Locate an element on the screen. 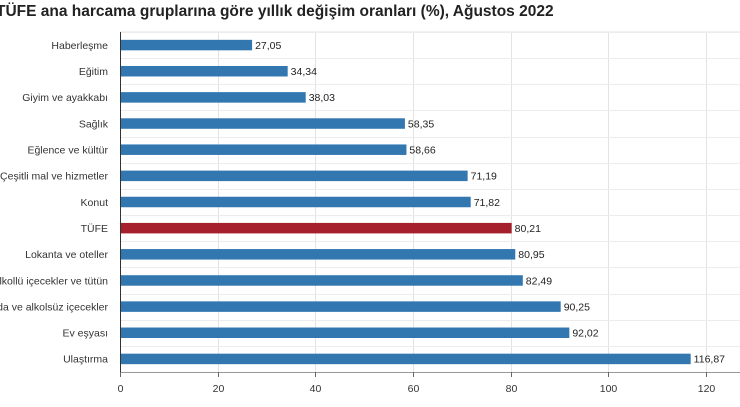 The height and width of the screenshot is (407, 740). category-label: Ev eşyası is located at coordinates (85, 334).